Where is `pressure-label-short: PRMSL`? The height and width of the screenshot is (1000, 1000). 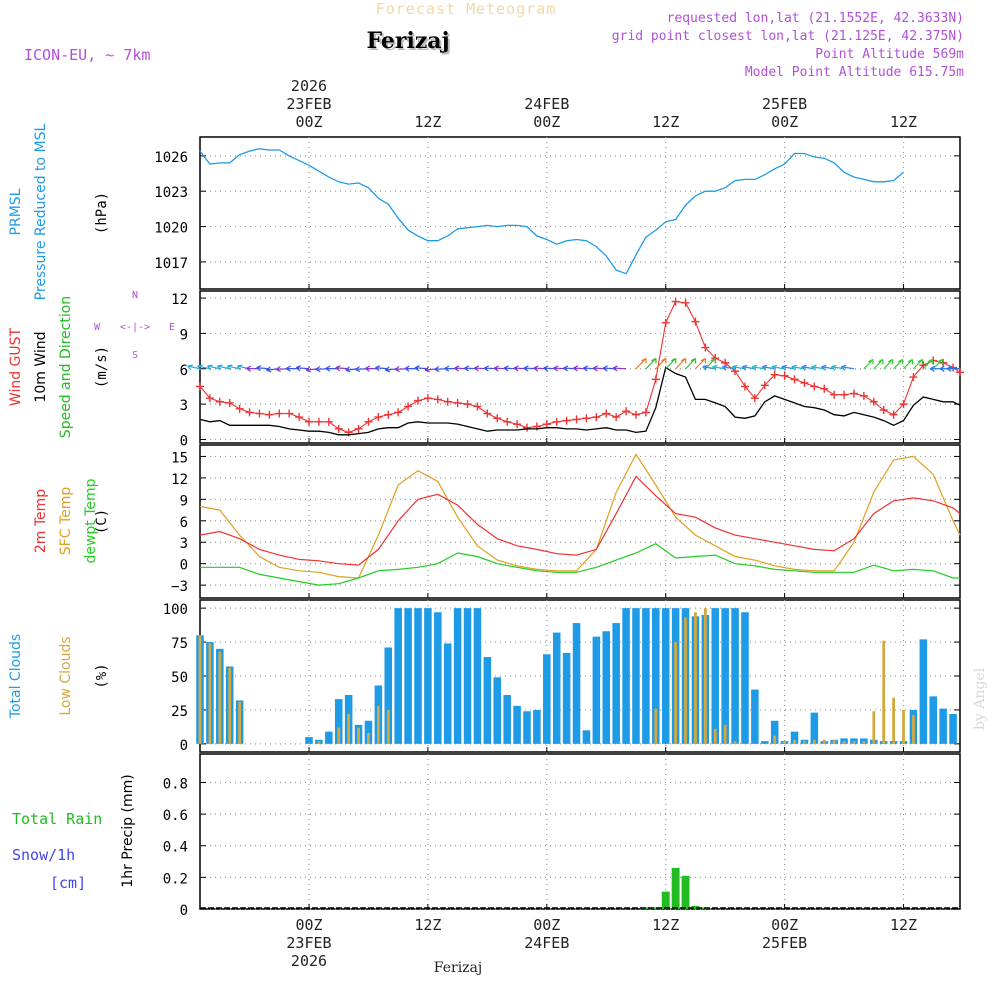
pressure-label-short: PRMSL is located at coordinates (16, 211).